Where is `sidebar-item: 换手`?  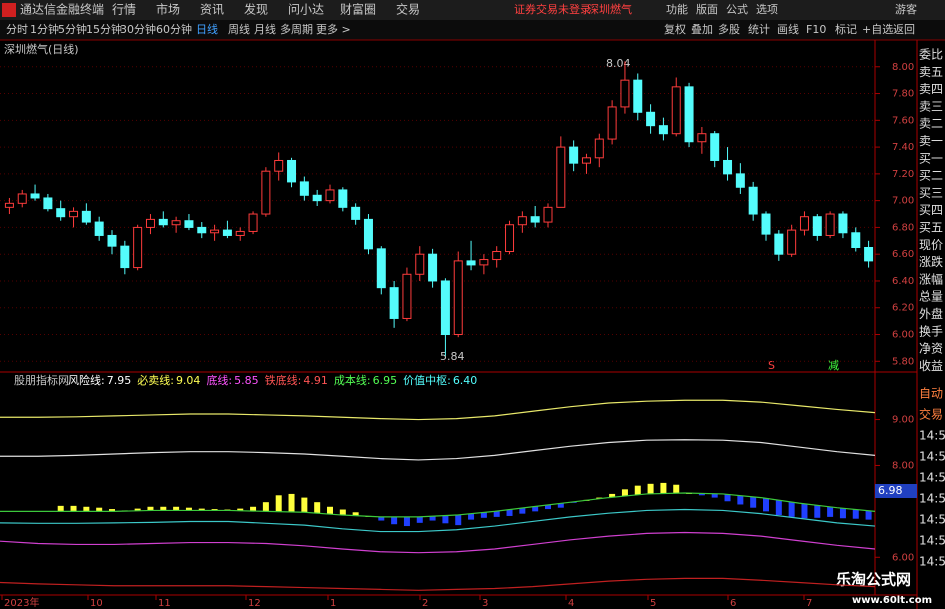 sidebar-item: 换手 is located at coordinates (931, 331).